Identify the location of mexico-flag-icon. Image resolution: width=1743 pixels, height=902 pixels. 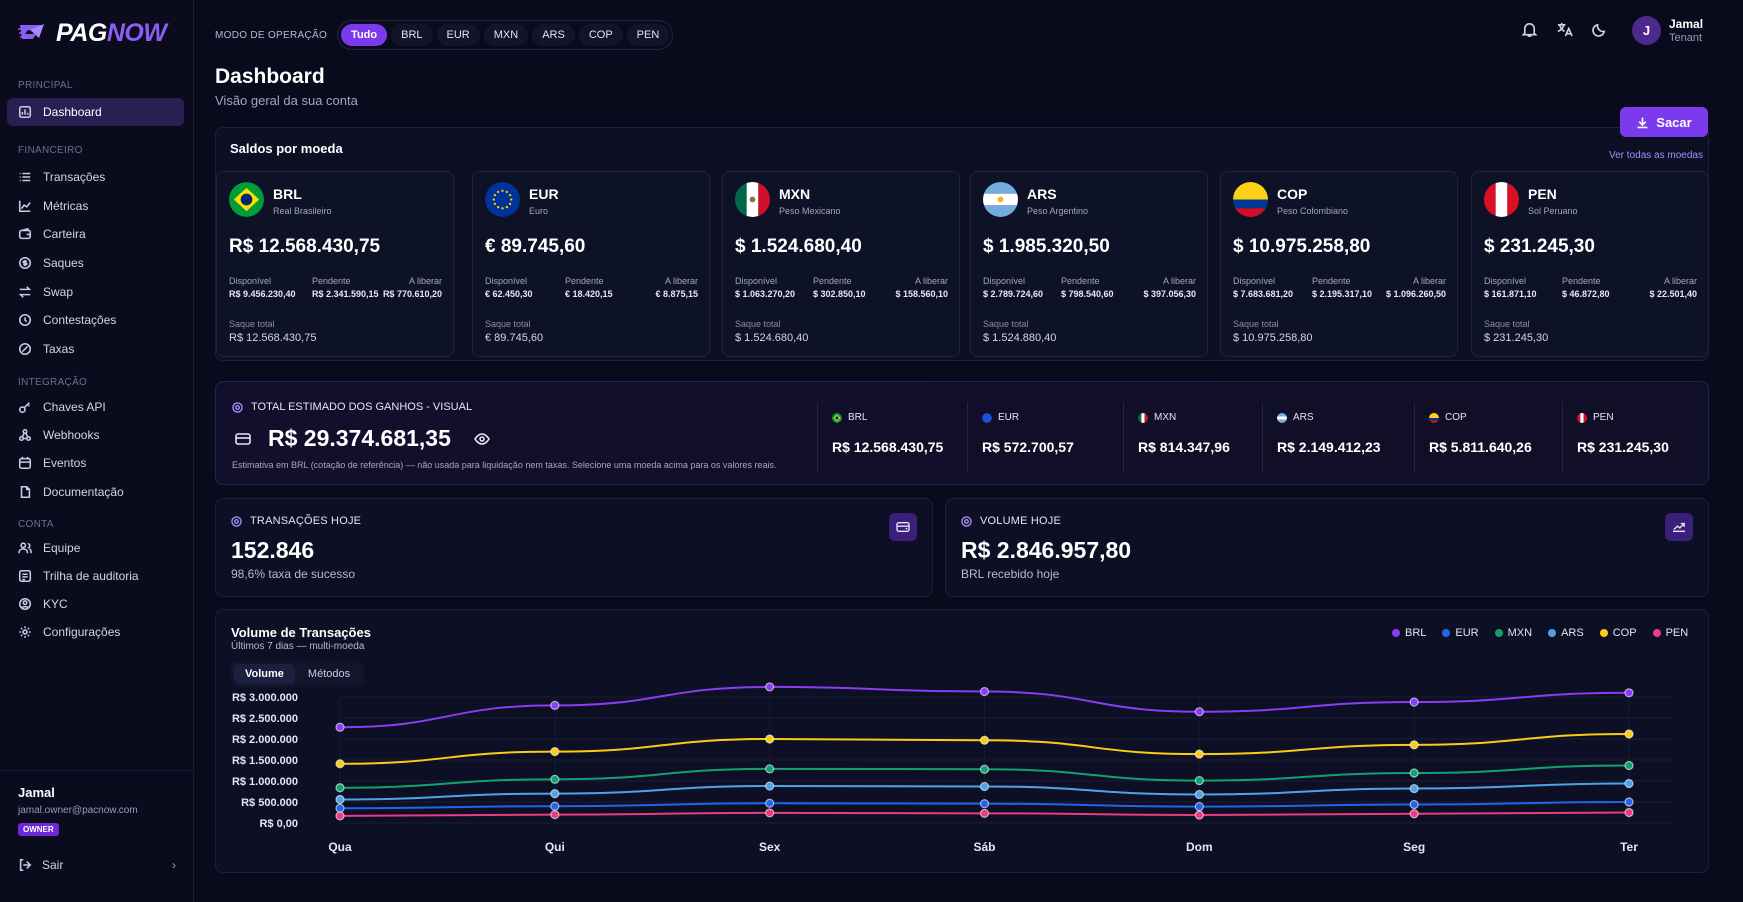
(752, 199).